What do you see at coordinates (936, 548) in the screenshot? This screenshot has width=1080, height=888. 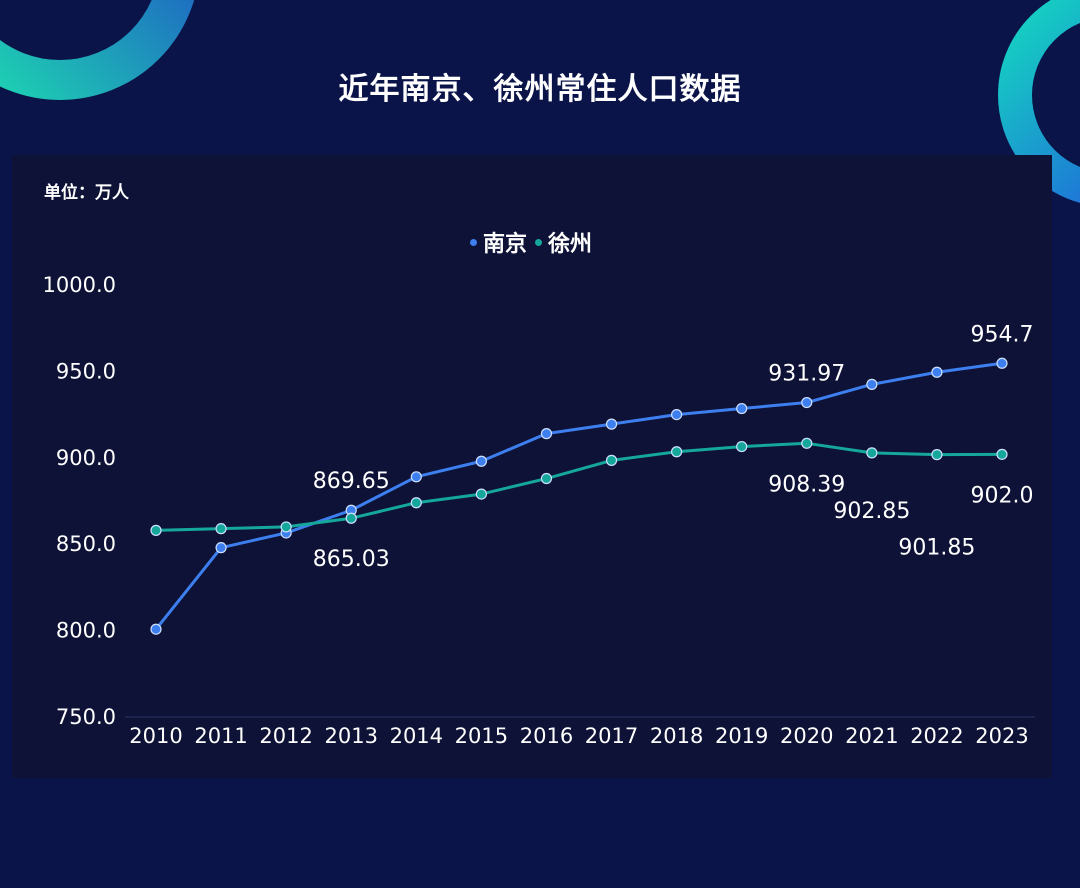 I see `data-label: 901.85` at bounding box center [936, 548].